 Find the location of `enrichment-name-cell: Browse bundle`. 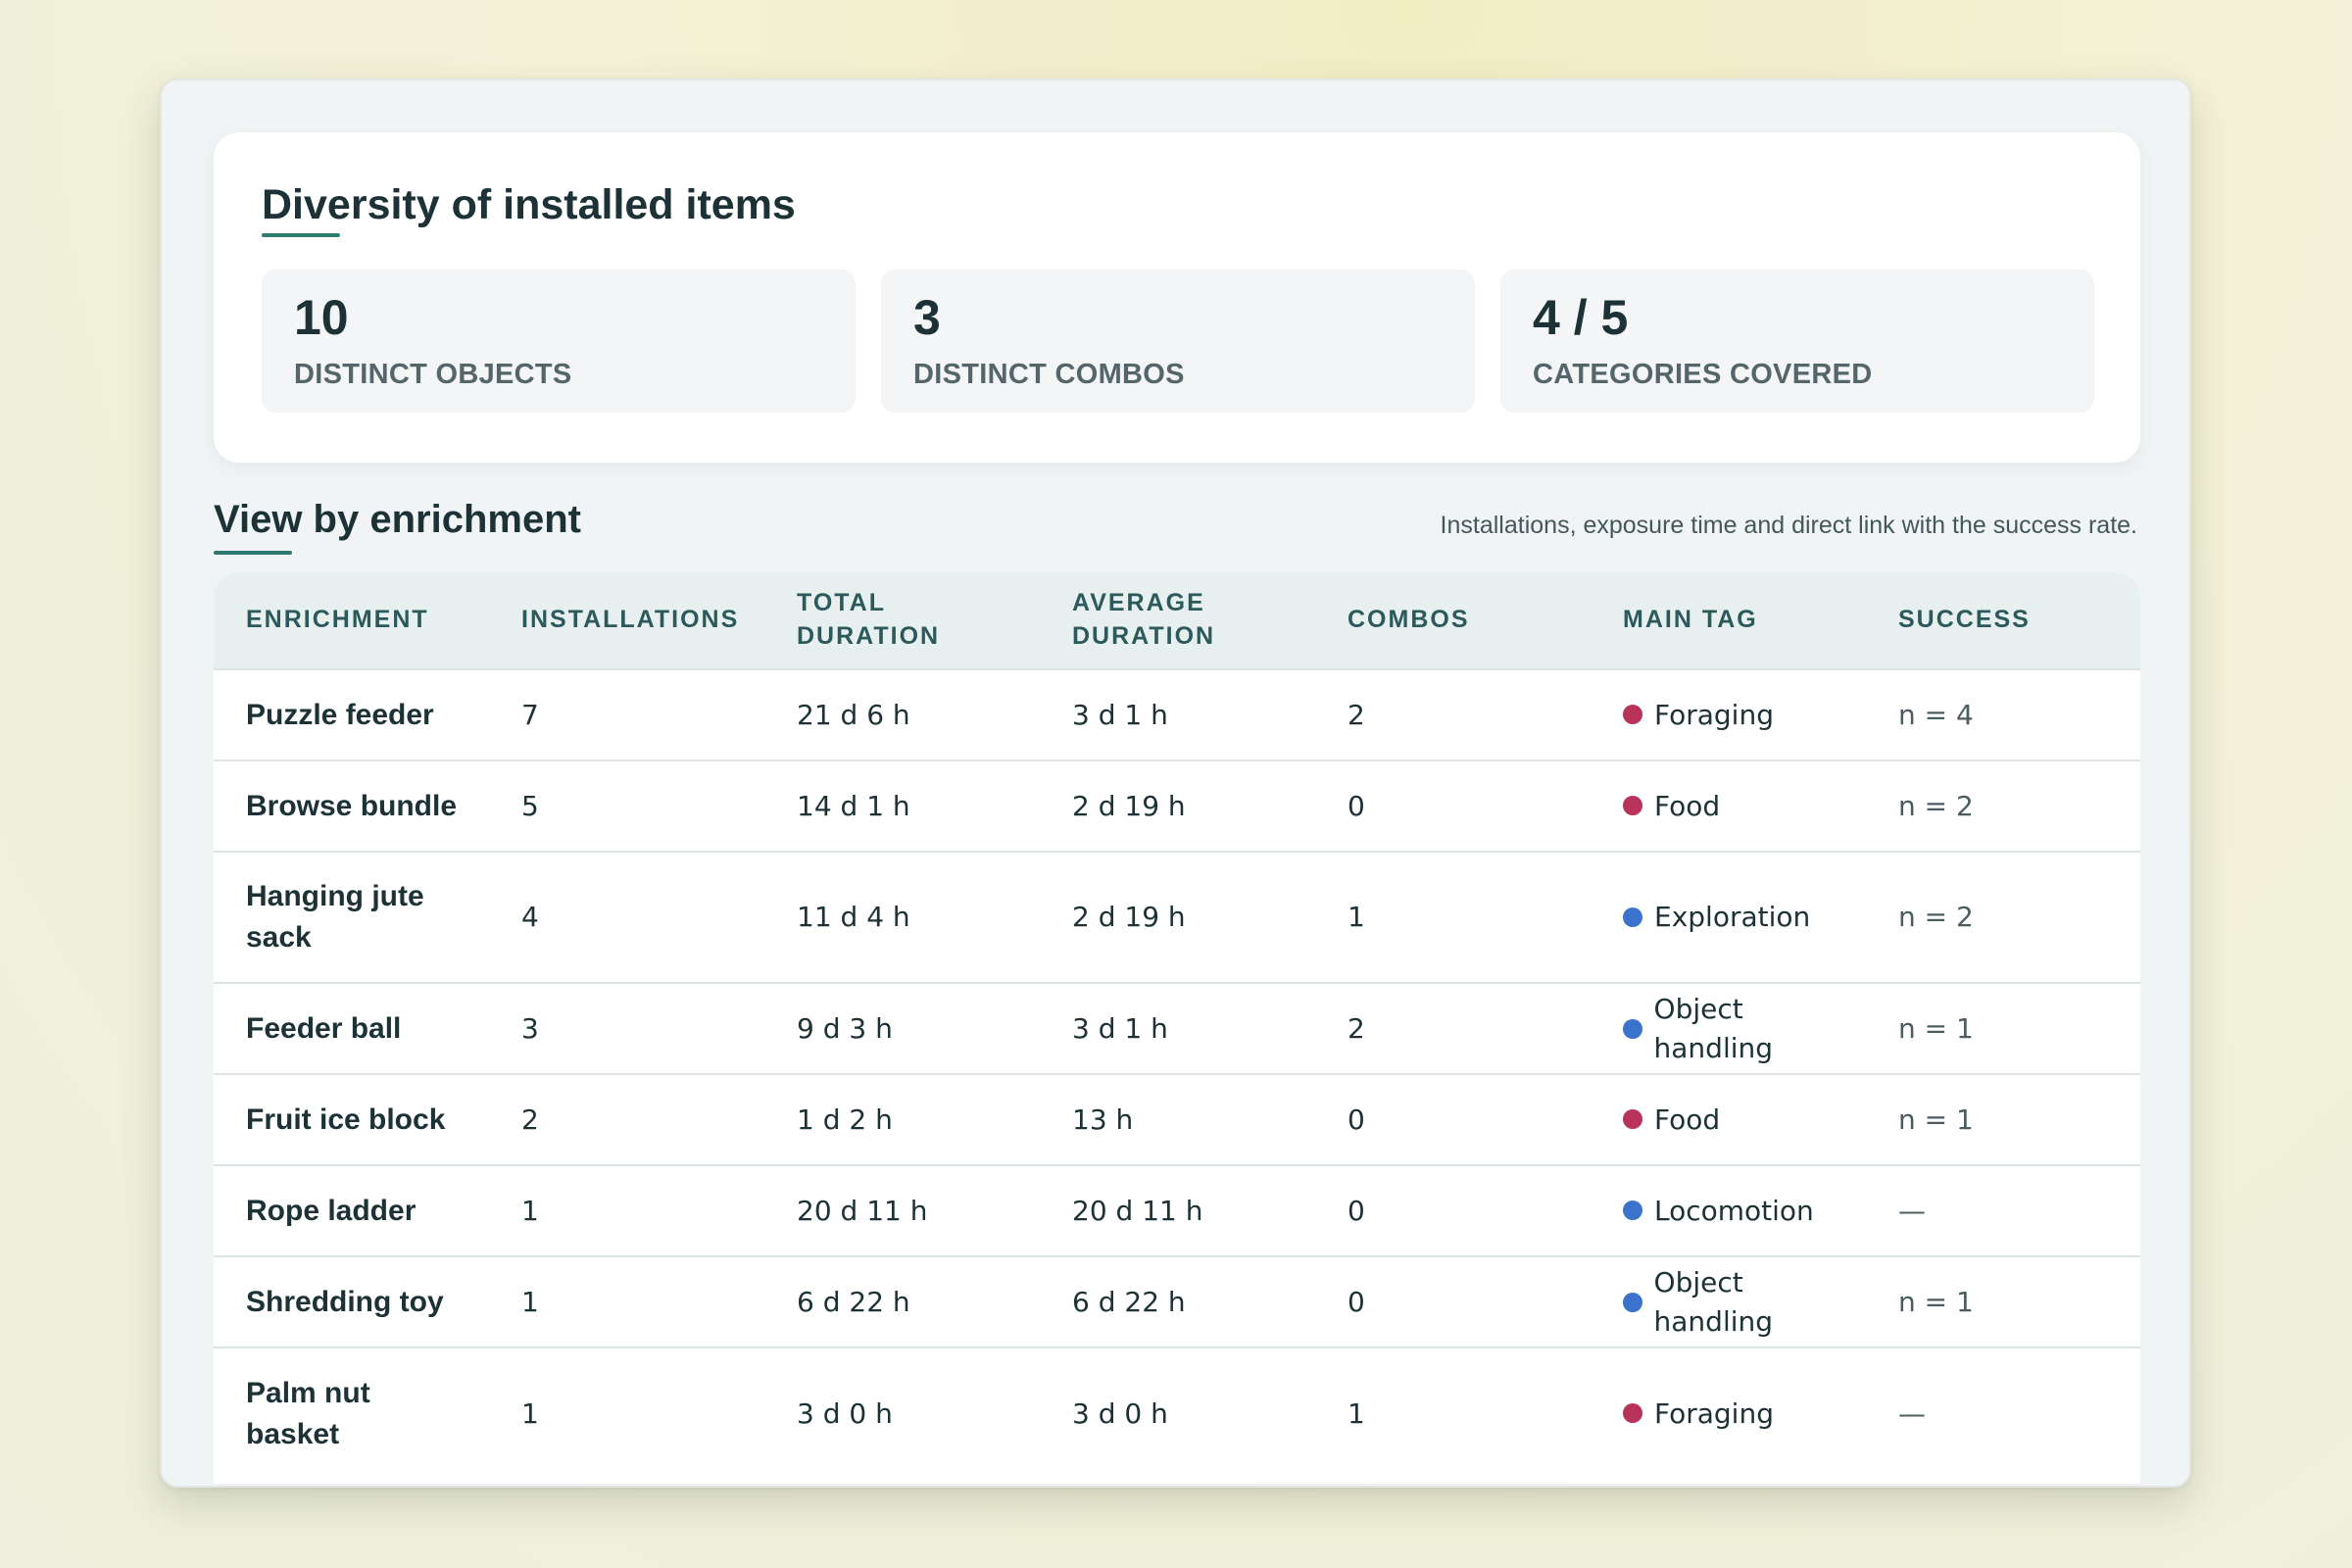

enrichment-name-cell: Browse bundle is located at coordinates (351, 806).